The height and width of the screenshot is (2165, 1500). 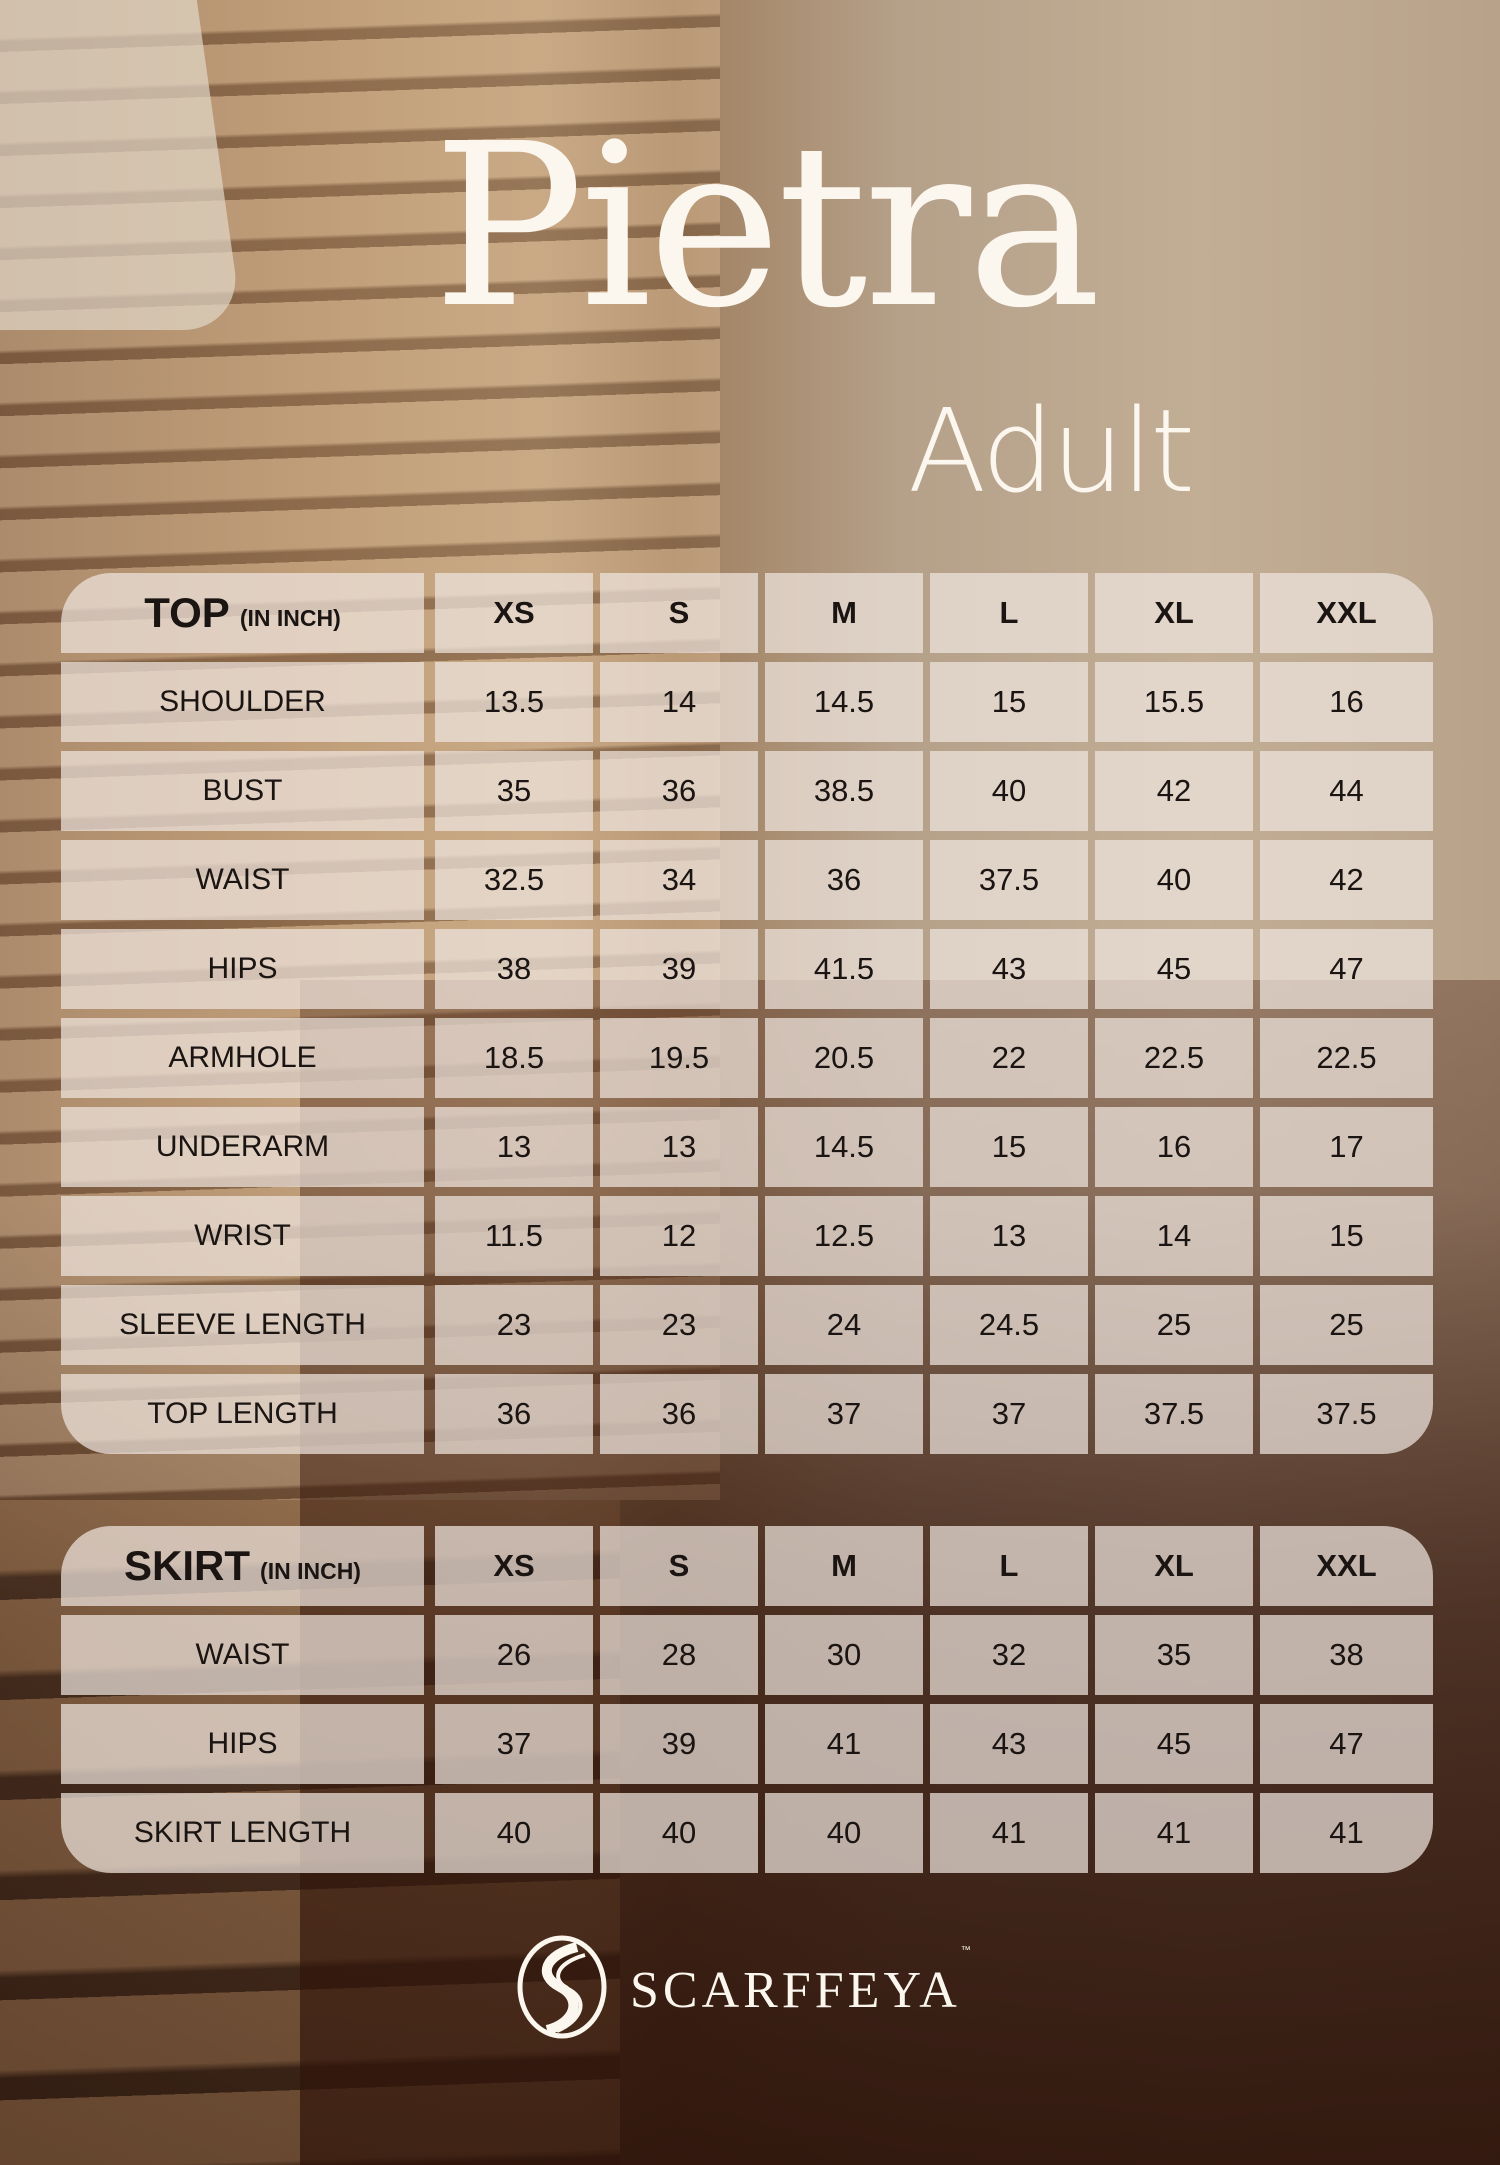 I want to click on measurement-value: 22, so click(x=1009, y=1058).